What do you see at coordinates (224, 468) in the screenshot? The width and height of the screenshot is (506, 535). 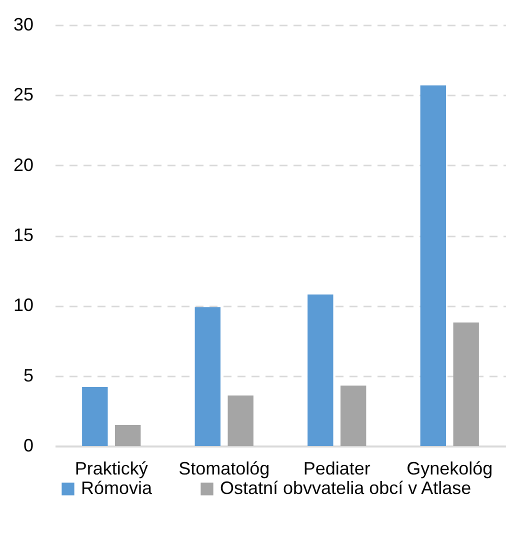 I see `x-tick-label: Stomatológ` at bounding box center [224, 468].